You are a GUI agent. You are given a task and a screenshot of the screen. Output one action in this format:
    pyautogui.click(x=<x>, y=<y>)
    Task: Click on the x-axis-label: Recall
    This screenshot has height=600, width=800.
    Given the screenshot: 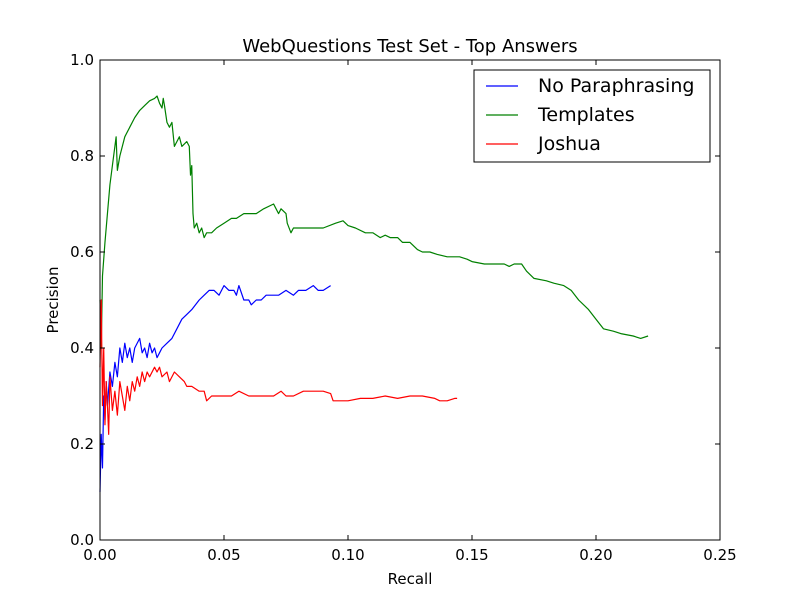 What is the action you would take?
    pyautogui.click(x=410, y=579)
    